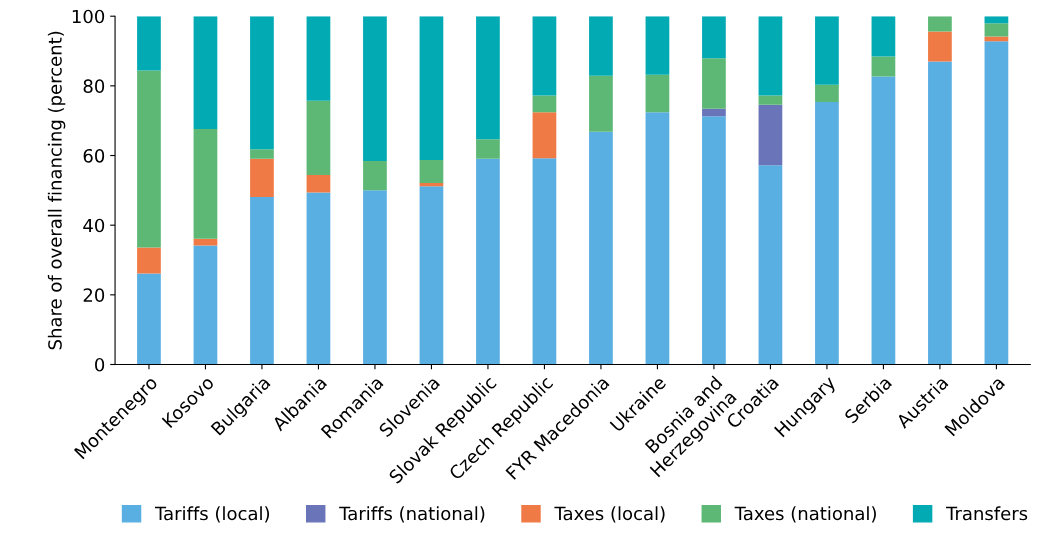 Image resolution: width=1046 pixels, height=540 pixels. Describe the element at coordinates (88, 16) in the screenshot. I see `y-tick-label: 100` at that location.